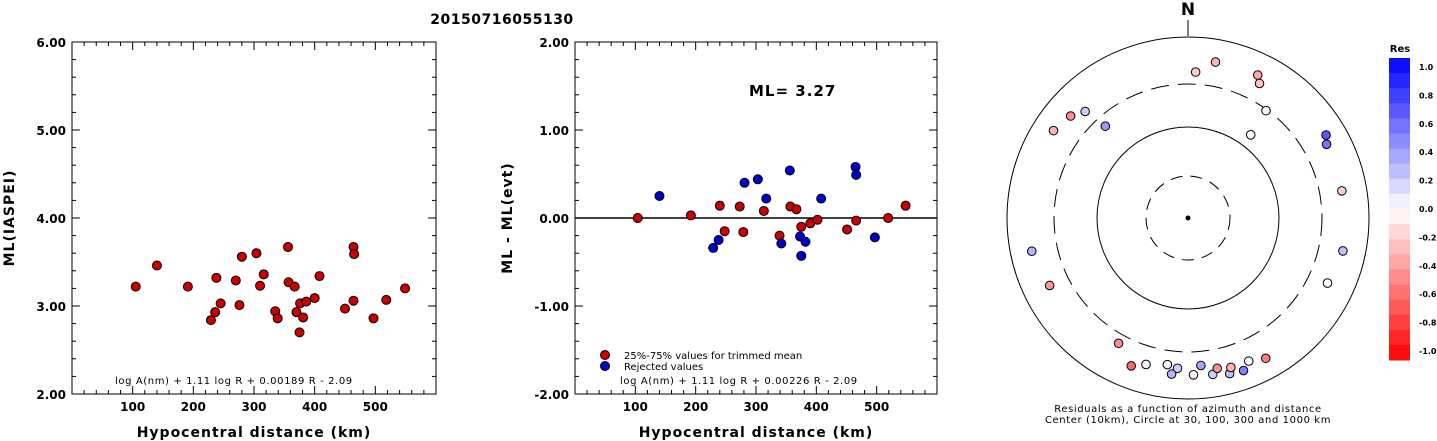 The image size is (1437, 441). Describe the element at coordinates (270, 290) in the screenshot. I see `left-data-points` at that location.